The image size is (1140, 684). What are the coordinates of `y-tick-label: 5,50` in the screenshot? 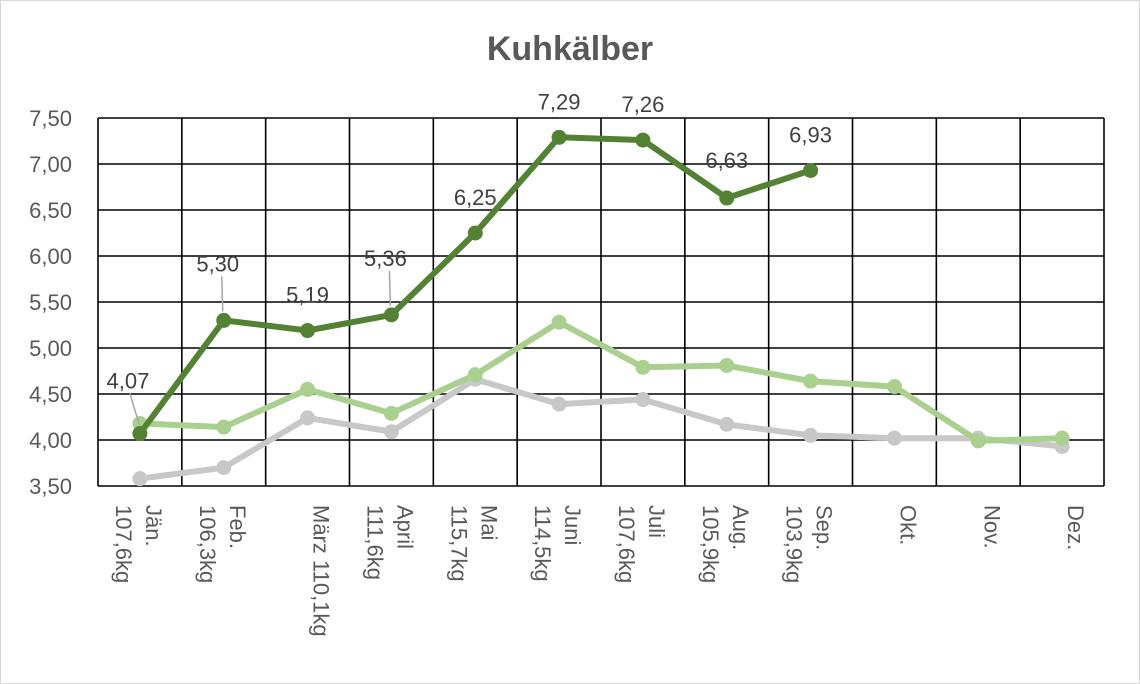 It's located at (50, 302).